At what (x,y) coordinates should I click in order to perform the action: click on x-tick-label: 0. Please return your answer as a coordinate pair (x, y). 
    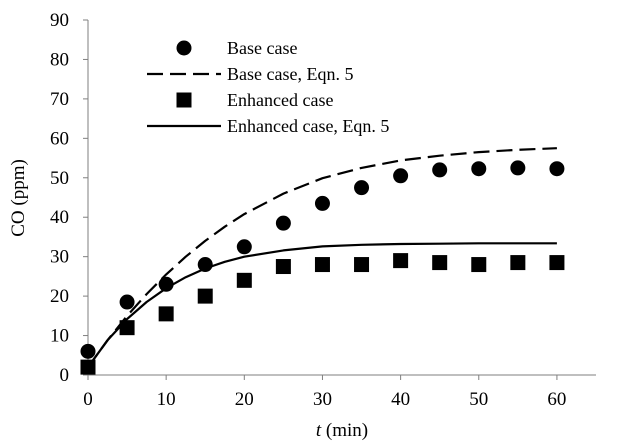
    Looking at the image, I should click on (88, 399).